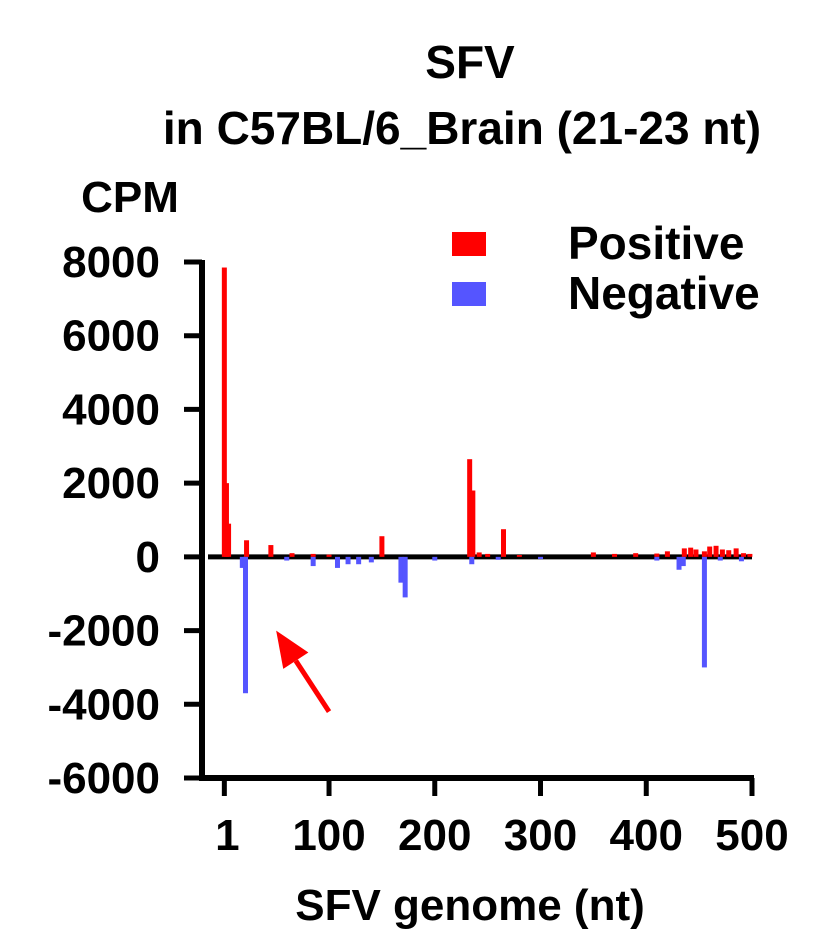  What do you see at coordinates (111, 262) in the screenshot?
I see `y-tick-label-0: 8000` at bounding box center [111, 262].